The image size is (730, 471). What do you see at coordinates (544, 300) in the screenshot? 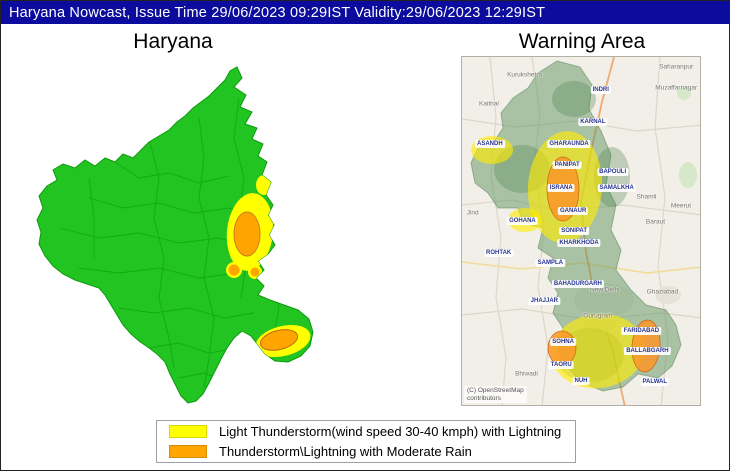
I see `warning-area-label: JHAJJAR` at bounding box center [544, 300].